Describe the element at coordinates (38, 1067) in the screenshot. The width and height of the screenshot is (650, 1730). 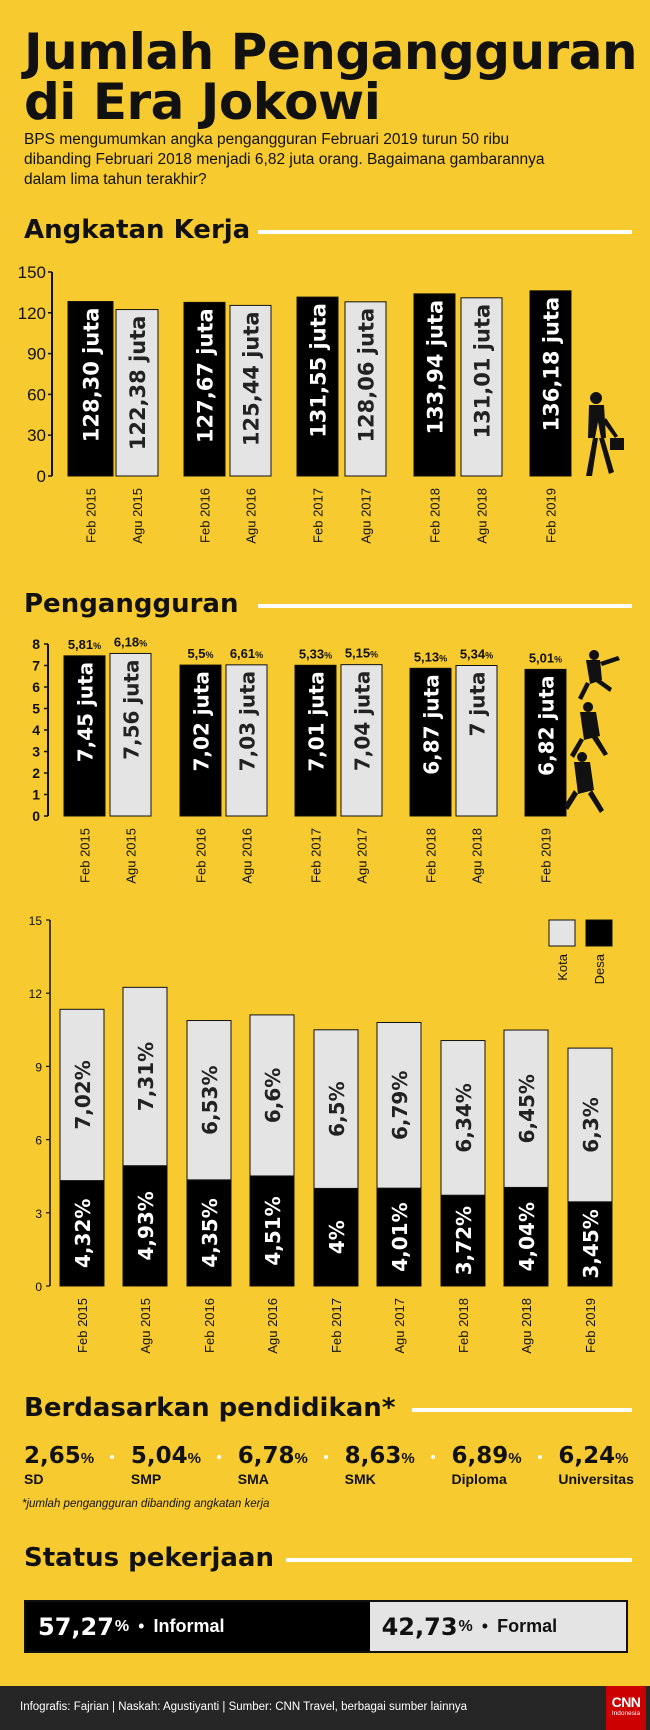
I see `y-tick-label: 9` at that location.